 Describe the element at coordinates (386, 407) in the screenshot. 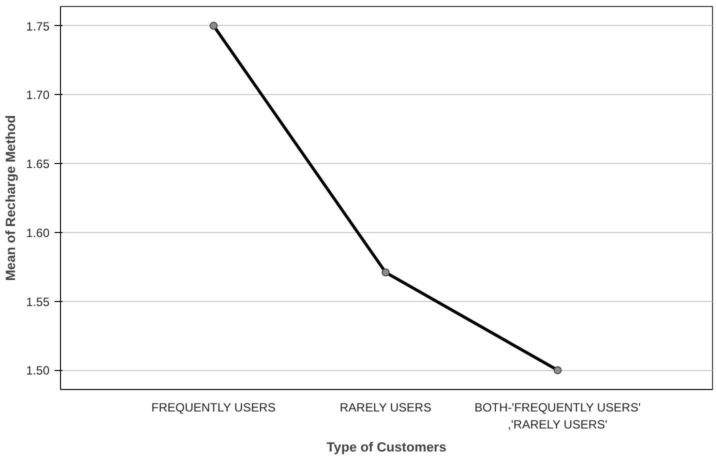

I see `x-tick-label: RARELY USERS` at that location.